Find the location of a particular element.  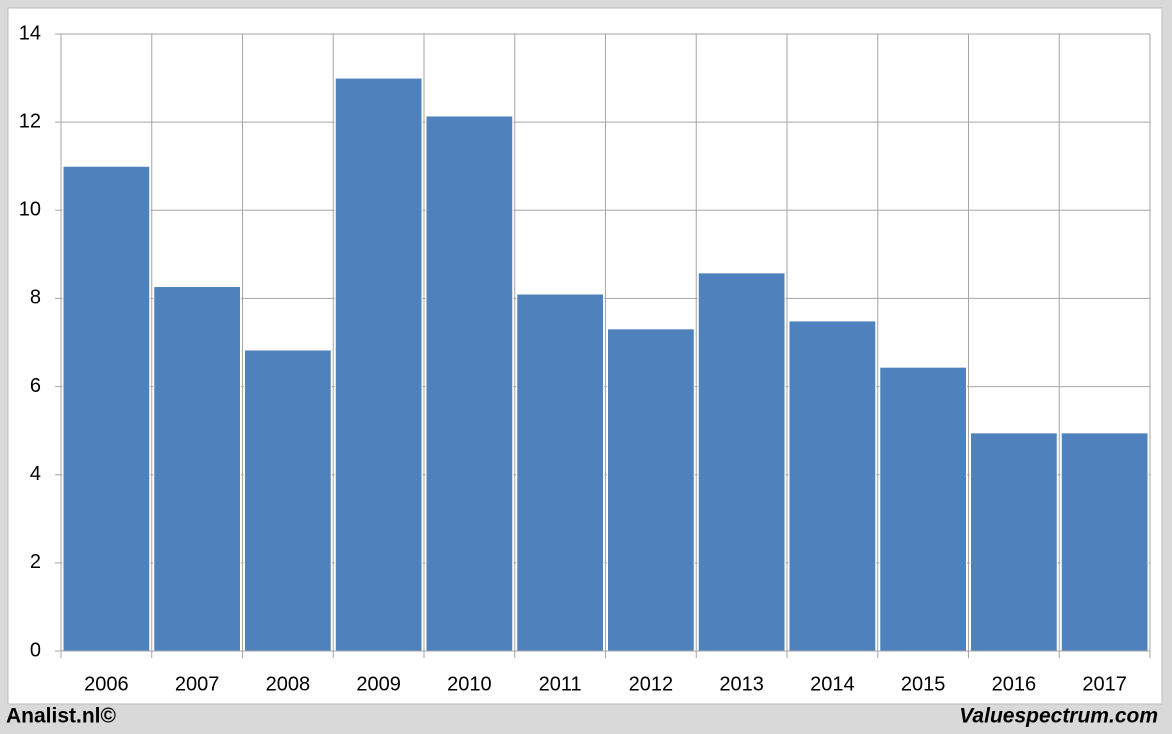

x-tick-label: 2012 is located at coordinates (651, 684).